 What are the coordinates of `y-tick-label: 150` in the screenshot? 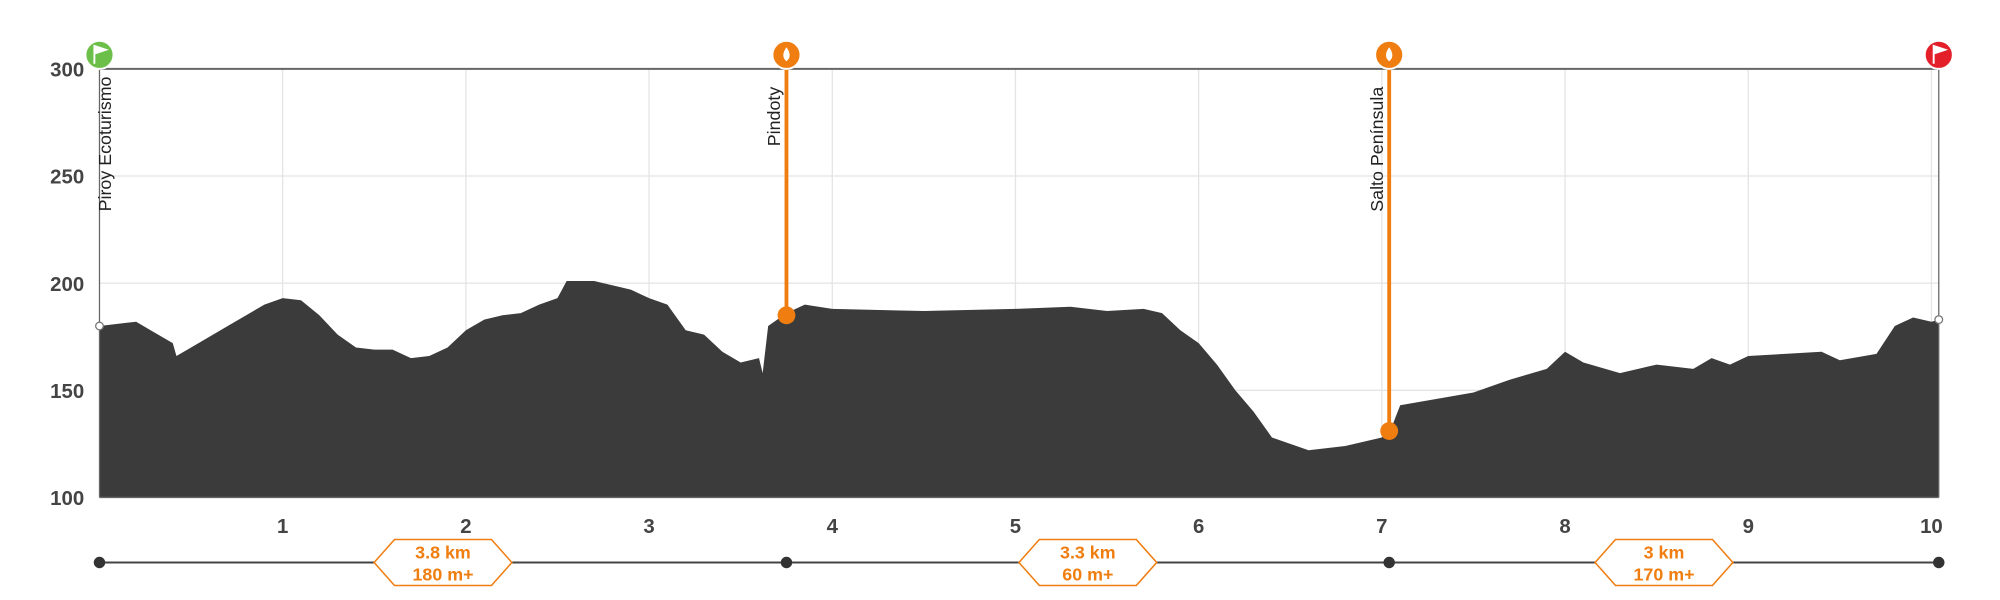 It's located at (67, 392).